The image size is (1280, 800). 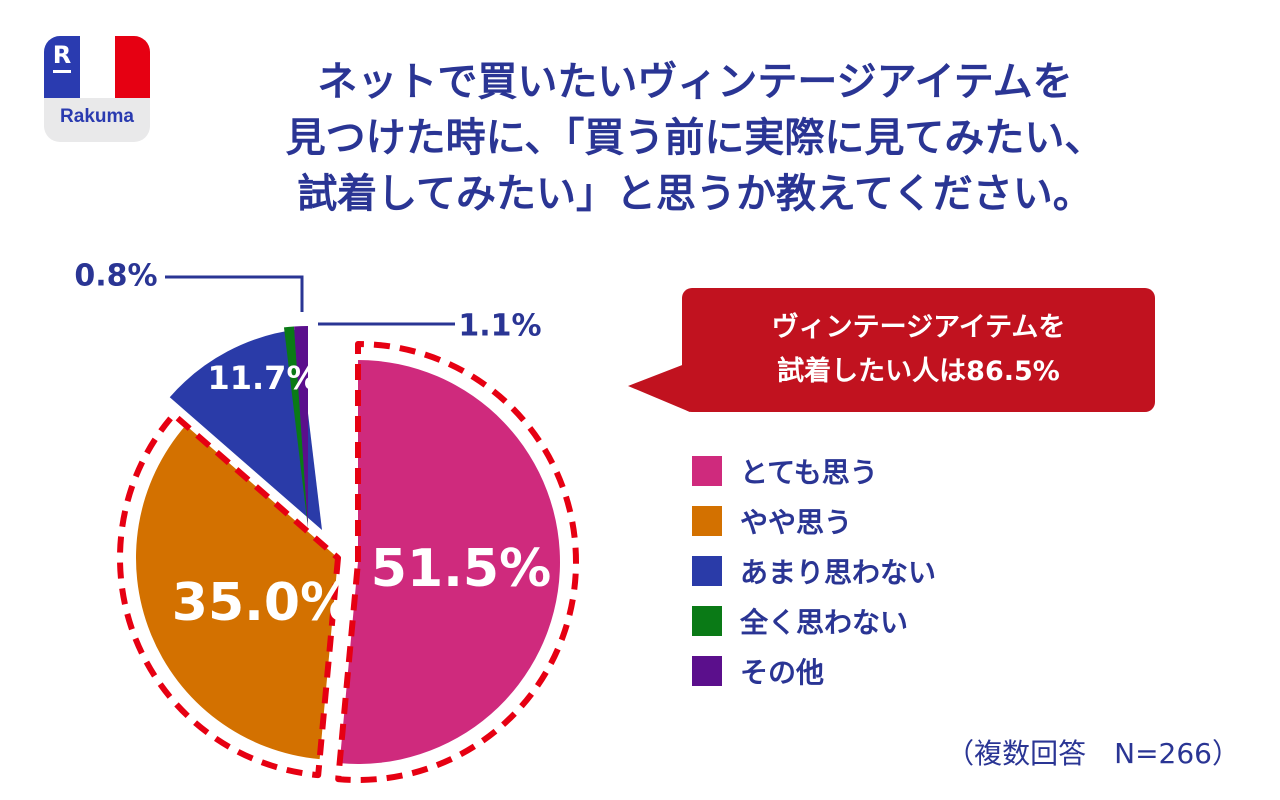 What do you see at coordinates (262, 603) in the screenshot?
I see `slice-value-label: 35.0%` at bounding box center [262, 603].